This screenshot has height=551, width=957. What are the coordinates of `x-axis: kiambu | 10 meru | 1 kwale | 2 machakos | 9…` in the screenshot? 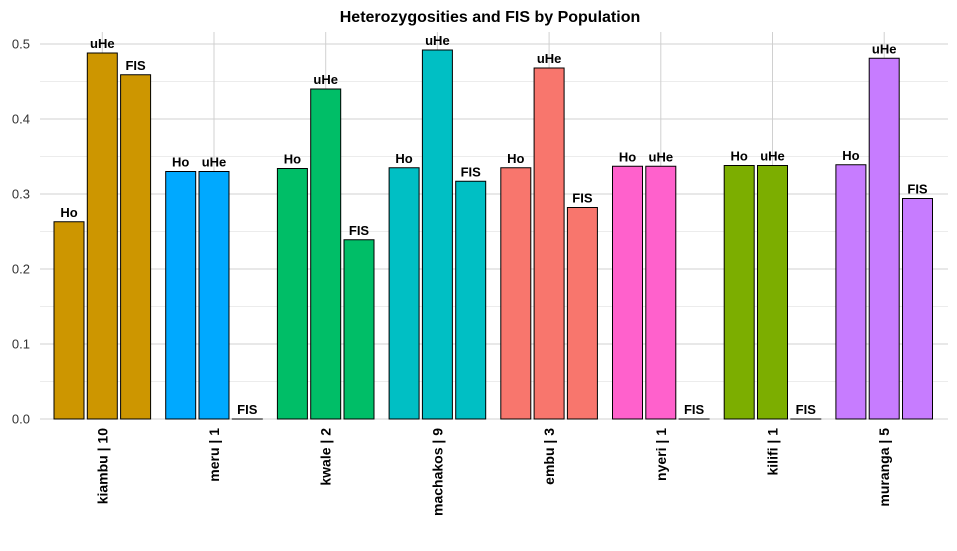 It's located at (493, 472).